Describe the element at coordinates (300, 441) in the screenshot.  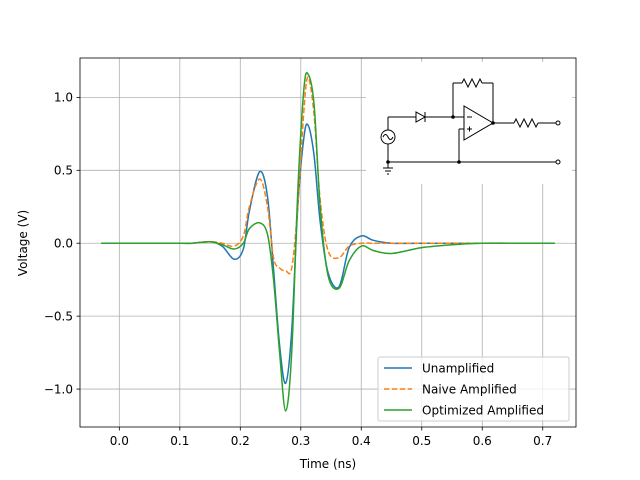
I see `x-tick-label: 0.3` at that location.